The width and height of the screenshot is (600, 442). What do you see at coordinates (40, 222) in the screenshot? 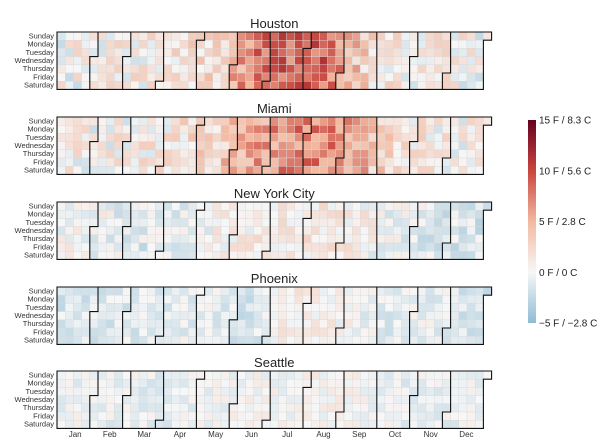
I see `day-label: Tuesday` at bounding box center [40, 222].